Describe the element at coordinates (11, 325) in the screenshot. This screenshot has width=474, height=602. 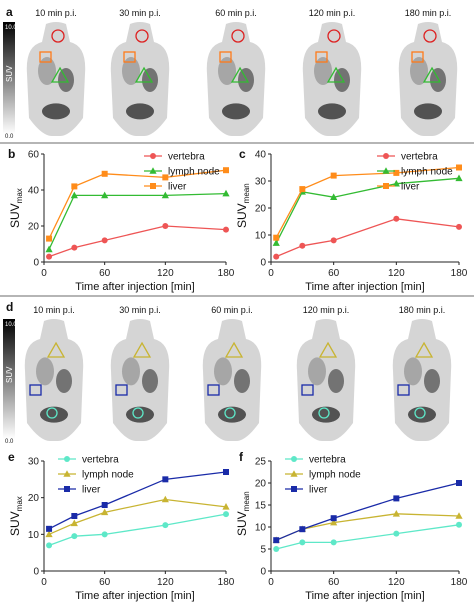
I see `scalebar-d-max: 10.0` at that location.